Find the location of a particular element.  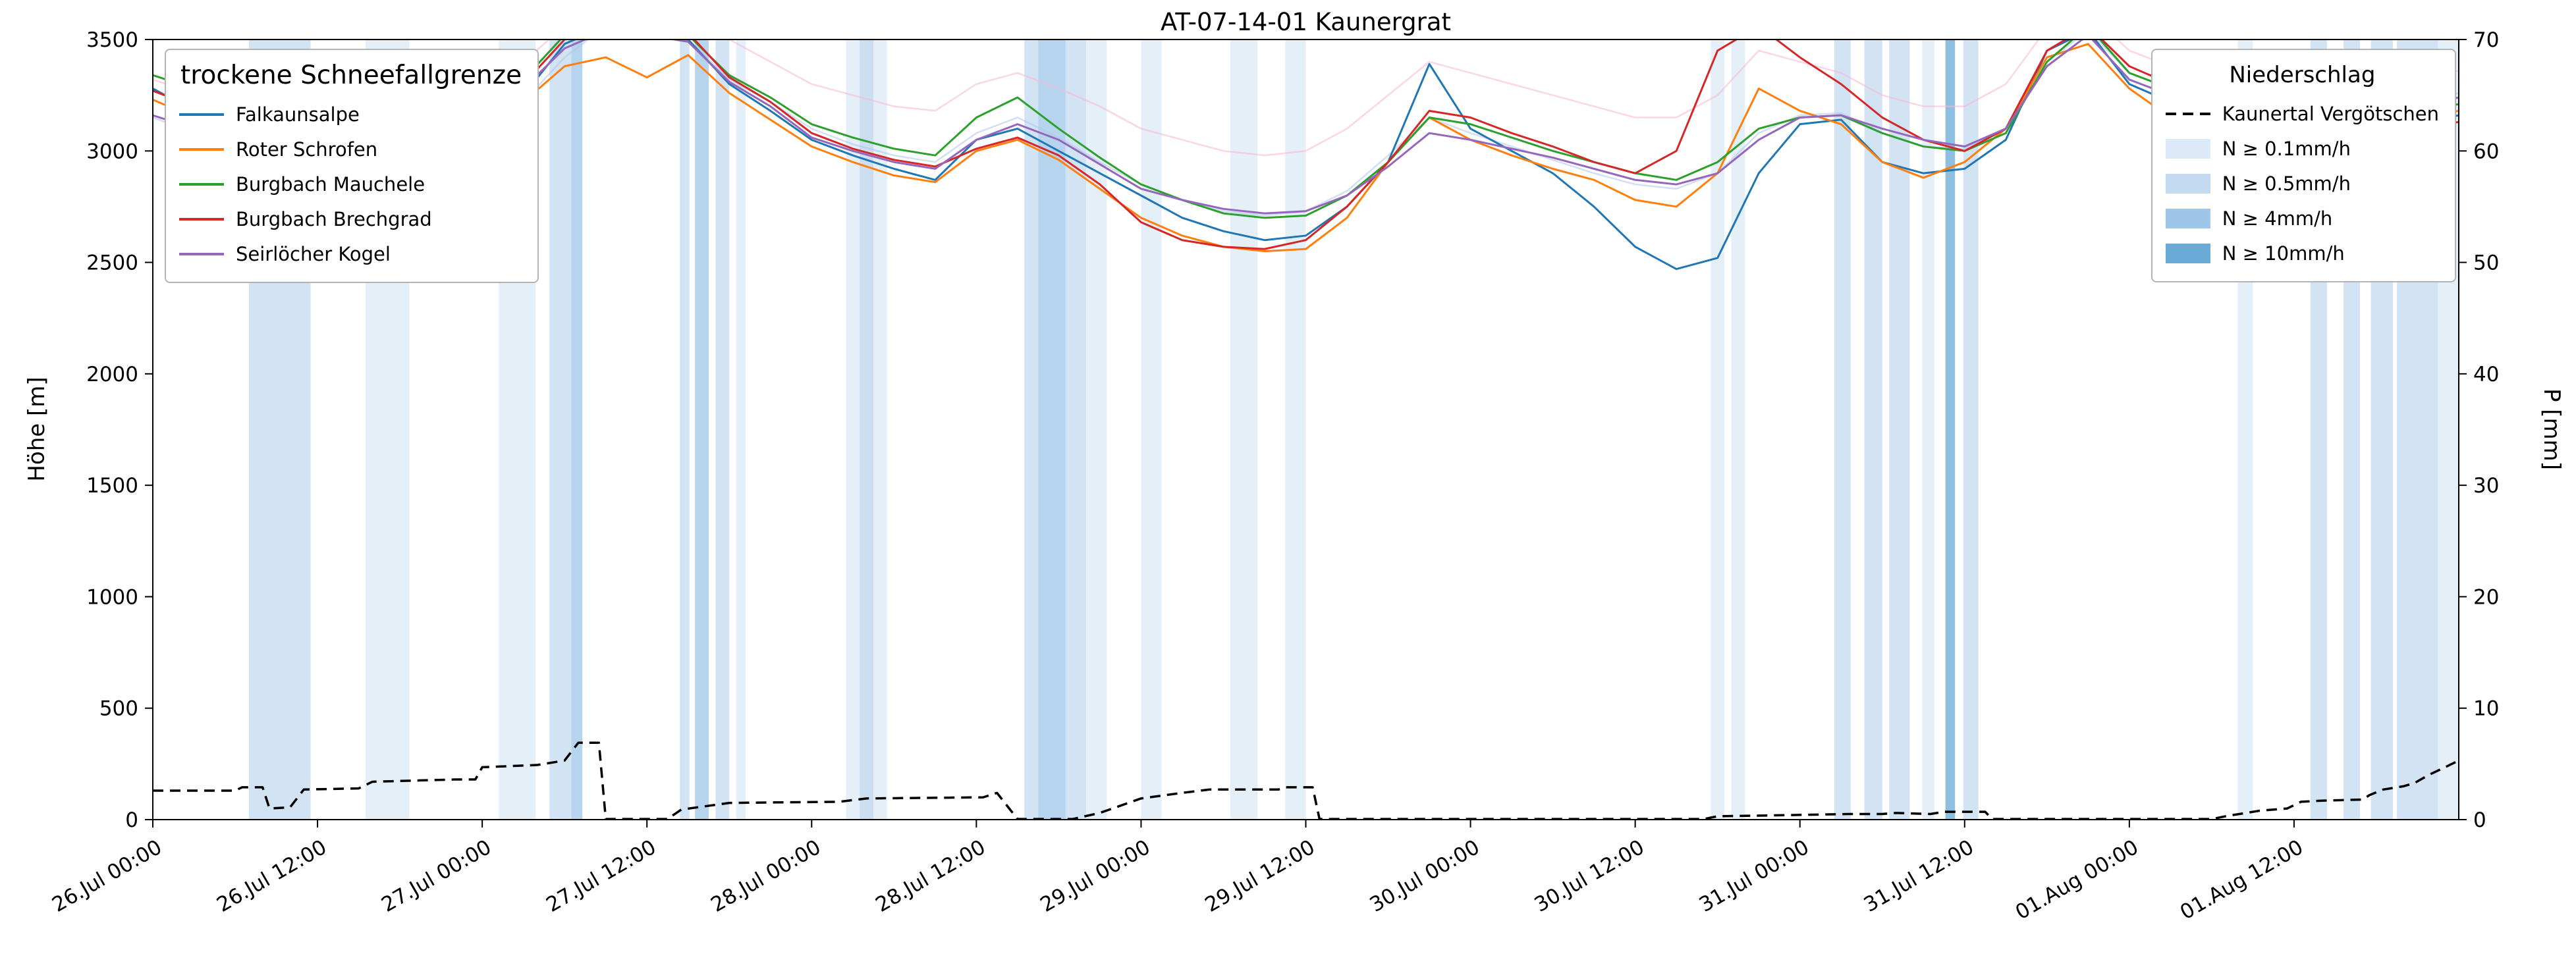

legend-entry: Burgbach Mauchele is located at coordinates (350, 184).